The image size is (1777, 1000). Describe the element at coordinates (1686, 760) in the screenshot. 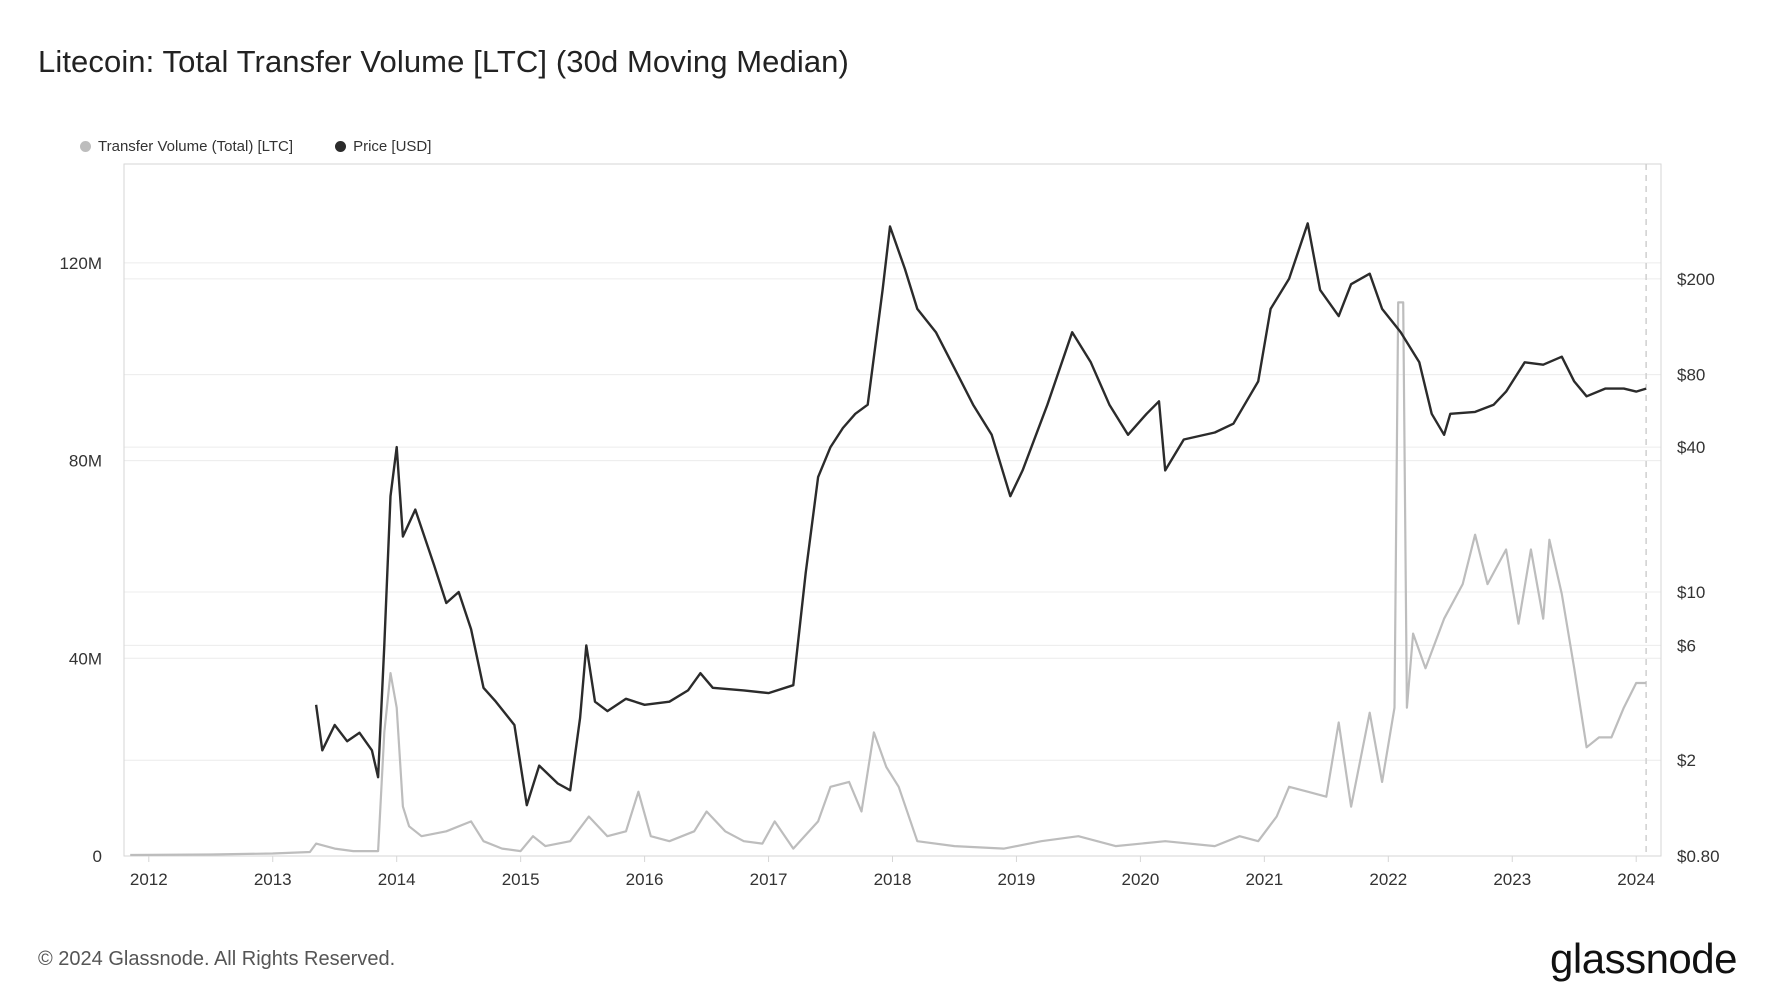

I see `y-right-tick-label-1: $2` at that location.